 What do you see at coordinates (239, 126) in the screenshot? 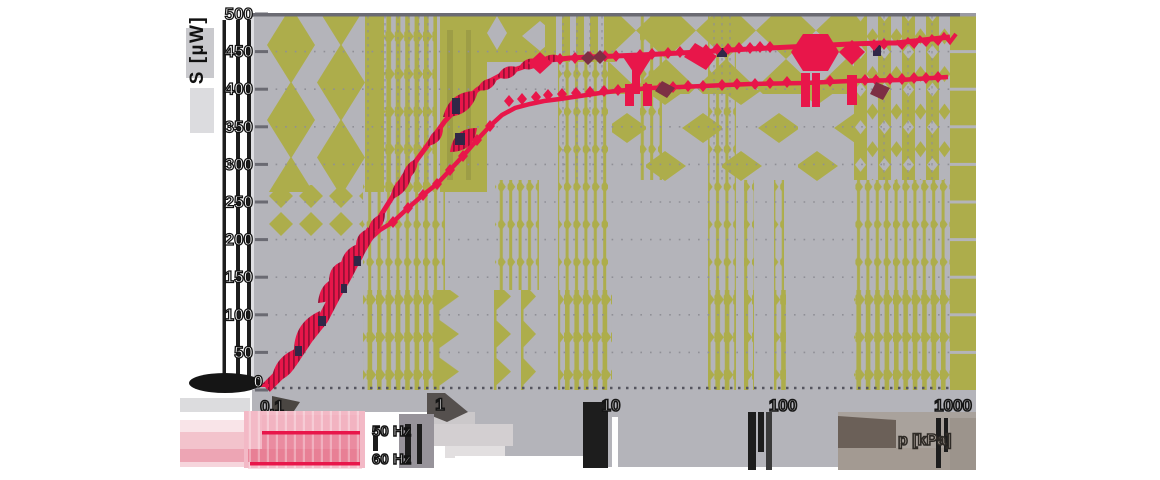
I see `svg-text: 350` at bounding box center [239, 126].